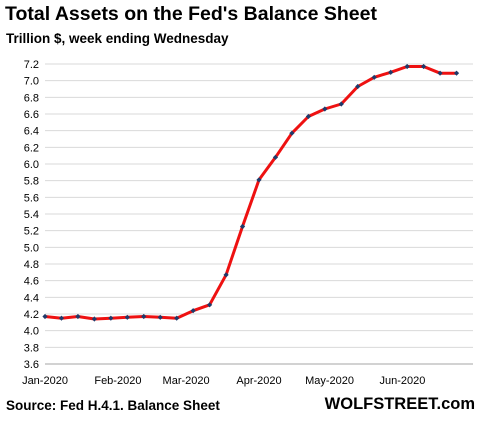  I want to click on y-tick-label: 4.6, so click(31, 282).